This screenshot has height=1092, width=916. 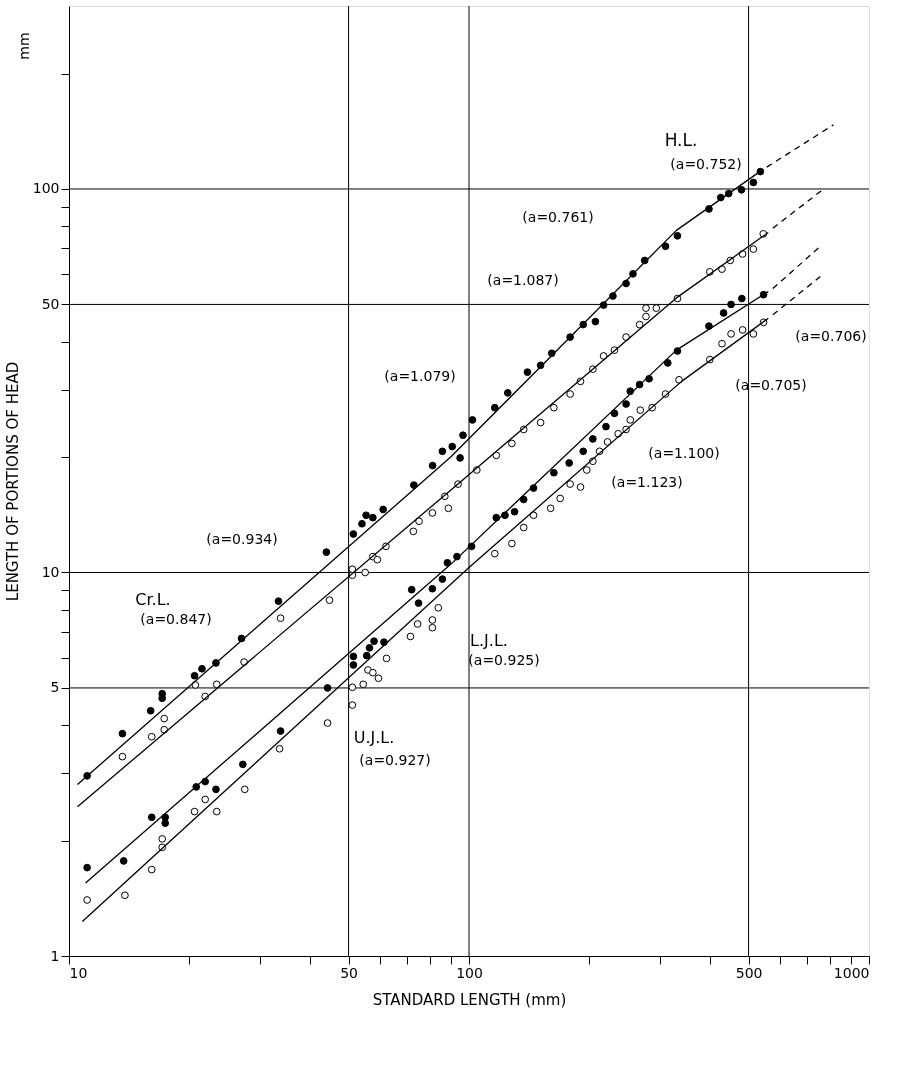 What do you see at coordinates (46, 188) in the screenshot?
I see `y-tick-label: 100` at bounding box center [46, 188].